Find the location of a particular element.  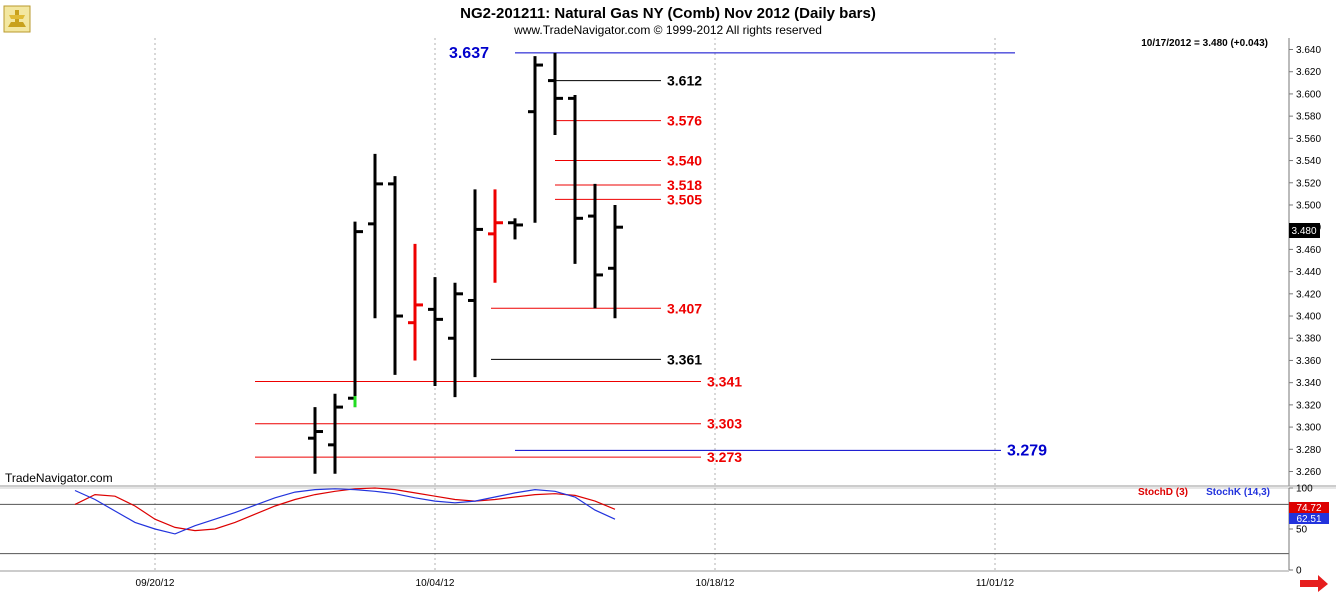

x-tick-label: 10/18/12 is located at coordinates (715, 583).